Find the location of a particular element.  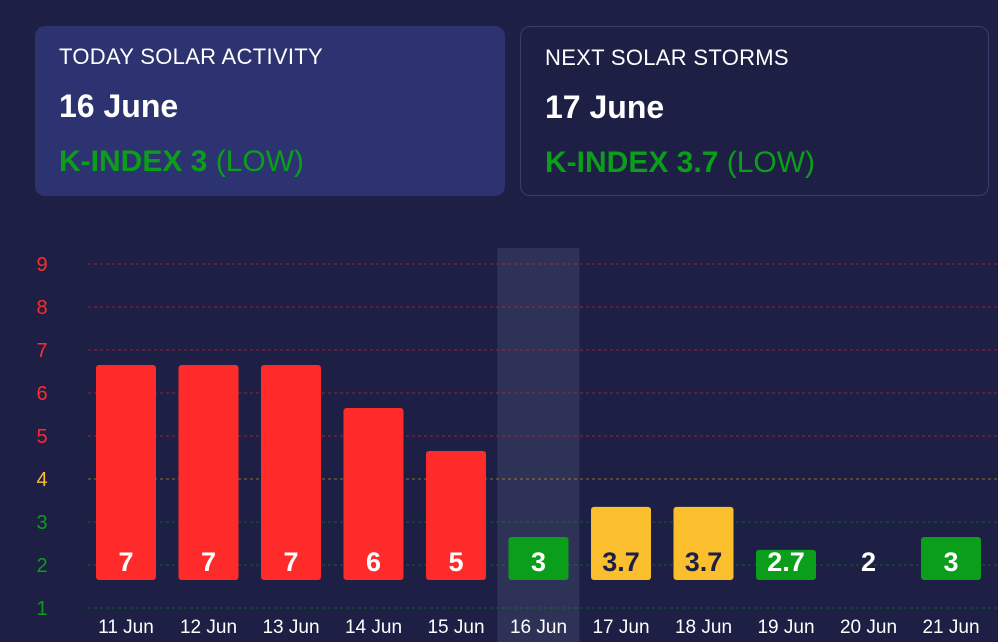

x-tick-label: 18 Jun is located at coordinates (703, 627).